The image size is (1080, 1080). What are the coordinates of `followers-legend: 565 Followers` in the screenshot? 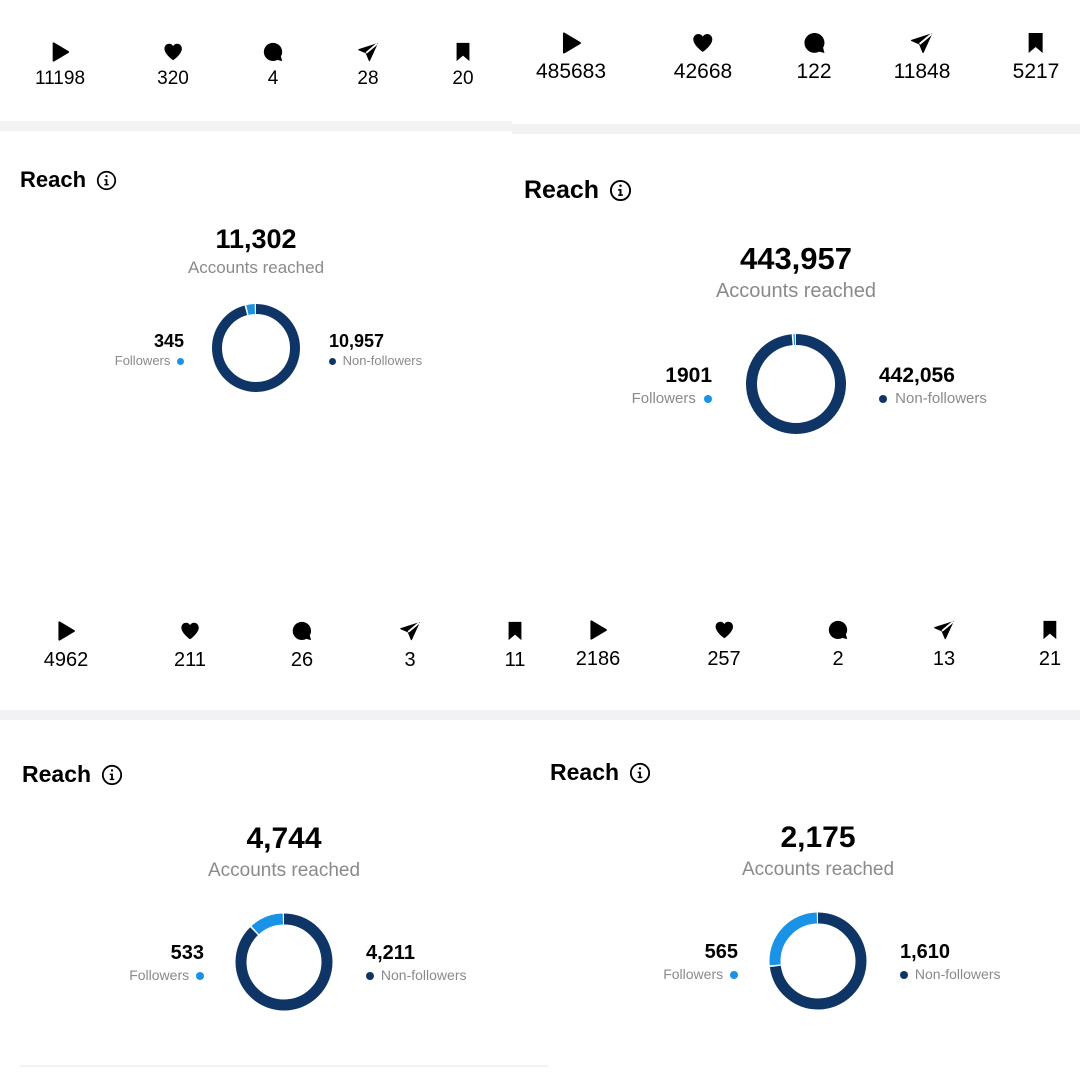 It's located at (700, 961).